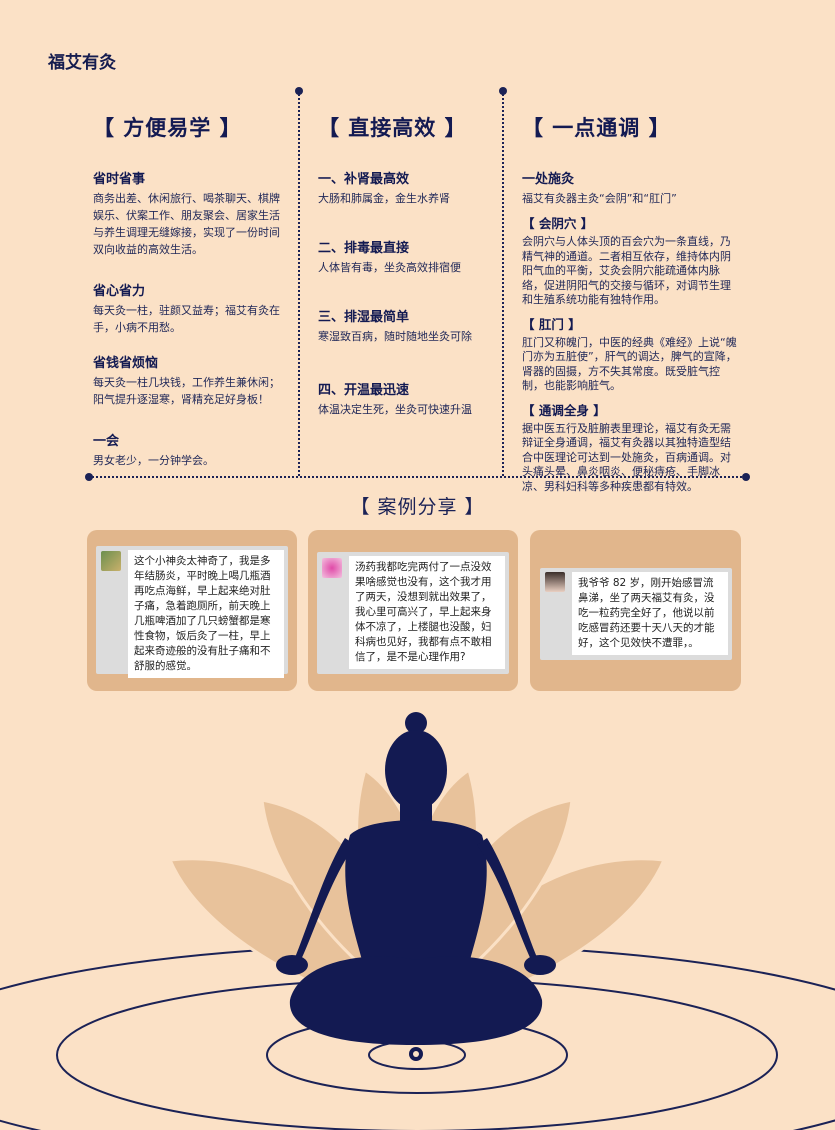  Describe the element at coordinates (503, 283) in the screenshot. I see `divider-vertical-right` at that location.